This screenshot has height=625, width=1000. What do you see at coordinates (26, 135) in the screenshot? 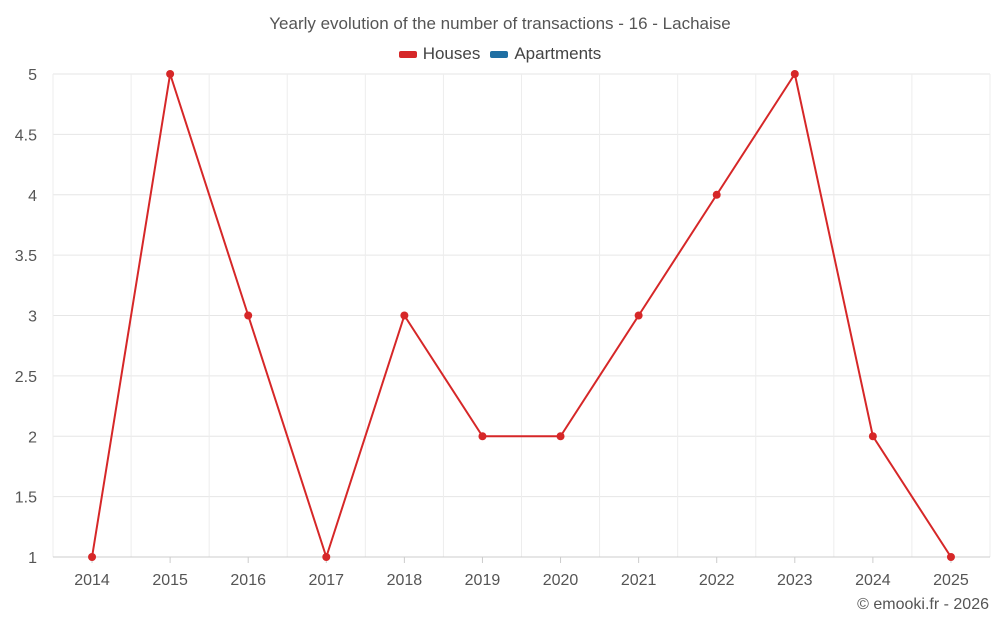
I see `y-tick-label: 4.5` at bounding box center [26, 135].